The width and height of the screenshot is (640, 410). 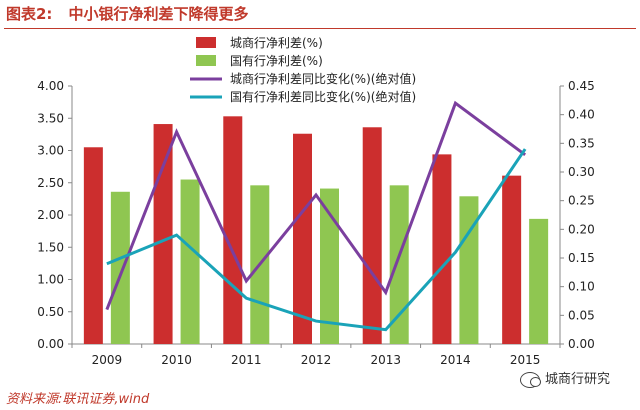 What do you see at coordinates (276, 42) in the screenshot?
I see `legend-label: 城商行净利差(%)` at bounding box center [276, 42].